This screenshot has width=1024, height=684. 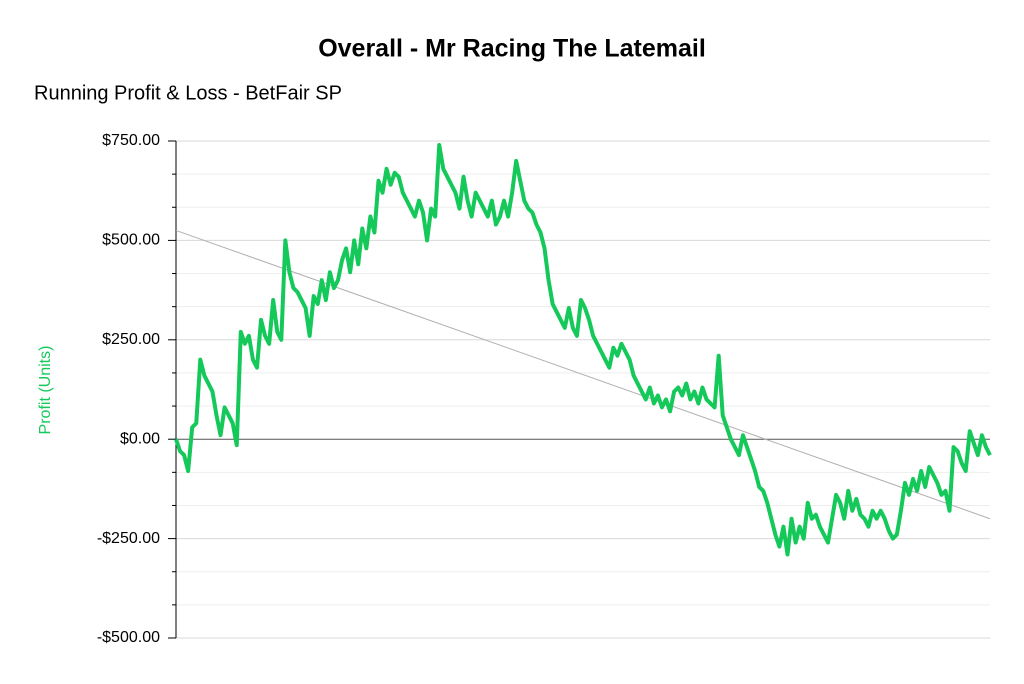 I want to click on y-tick-label: -$500.00, so click(x=128, y=637).